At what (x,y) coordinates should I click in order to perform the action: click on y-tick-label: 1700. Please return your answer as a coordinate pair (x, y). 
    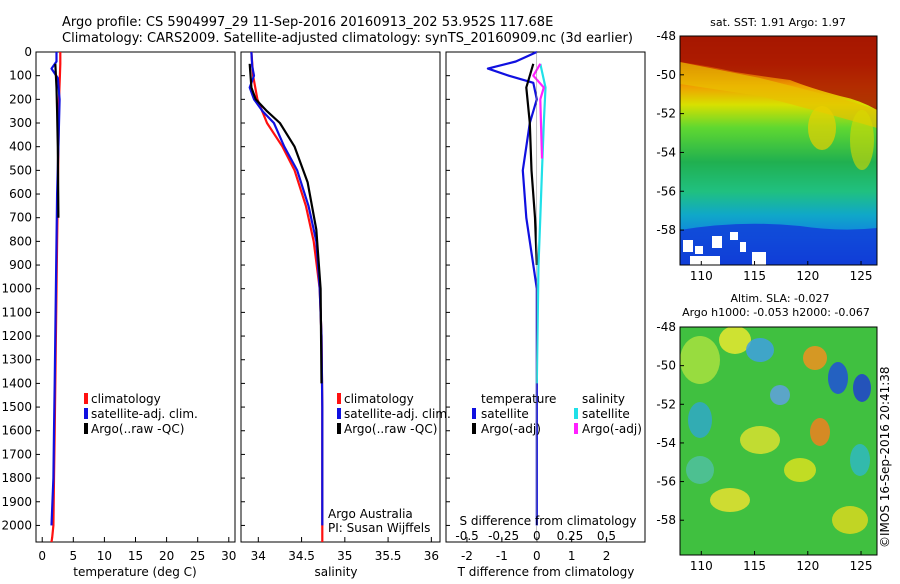
    Looking at the image, I should click on (16, 454).